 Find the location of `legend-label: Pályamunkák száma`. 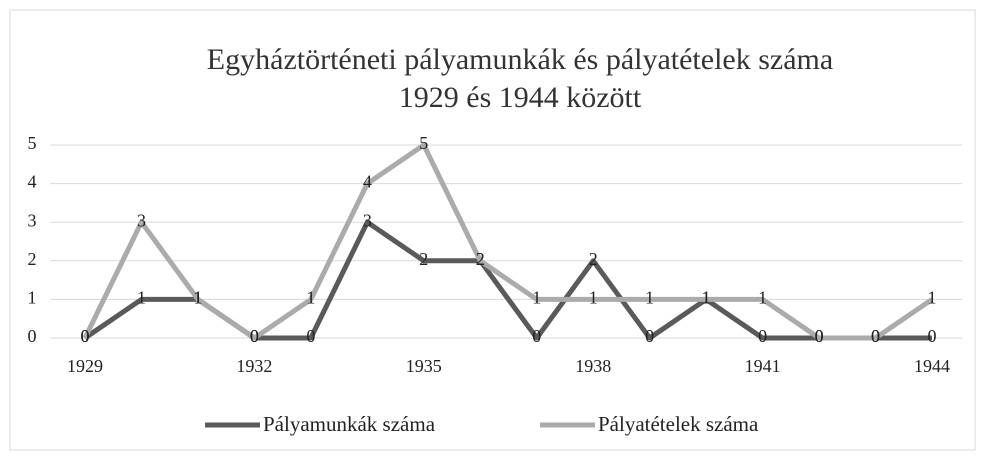

legend-label: Pályamunkák száma is located at coordinates (349, 424).